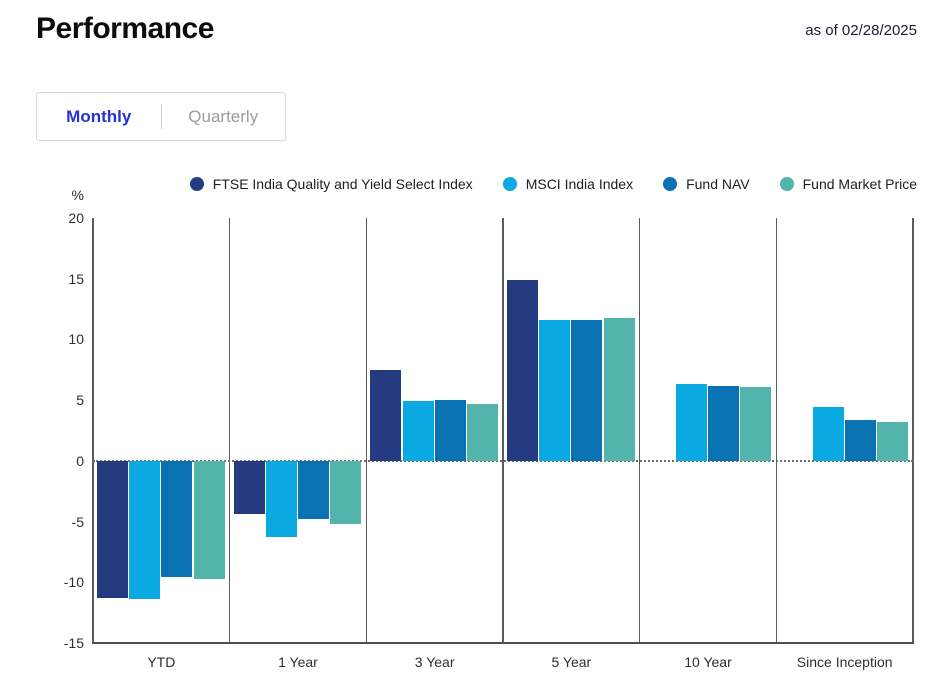  What do you see at coordinates (223, 116) in the screenshot?
I see `tab-quarterly: Quarterly` at bounding box center [223, 116].